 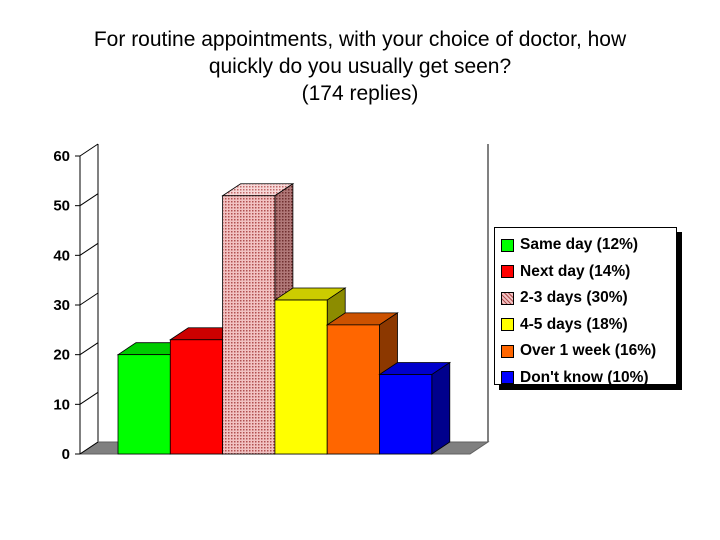 What do you see at coordinates (360, 93) in the screenshot?
I see `chart-title-line-3: (174 replies)` at bounding box center [360, 93].